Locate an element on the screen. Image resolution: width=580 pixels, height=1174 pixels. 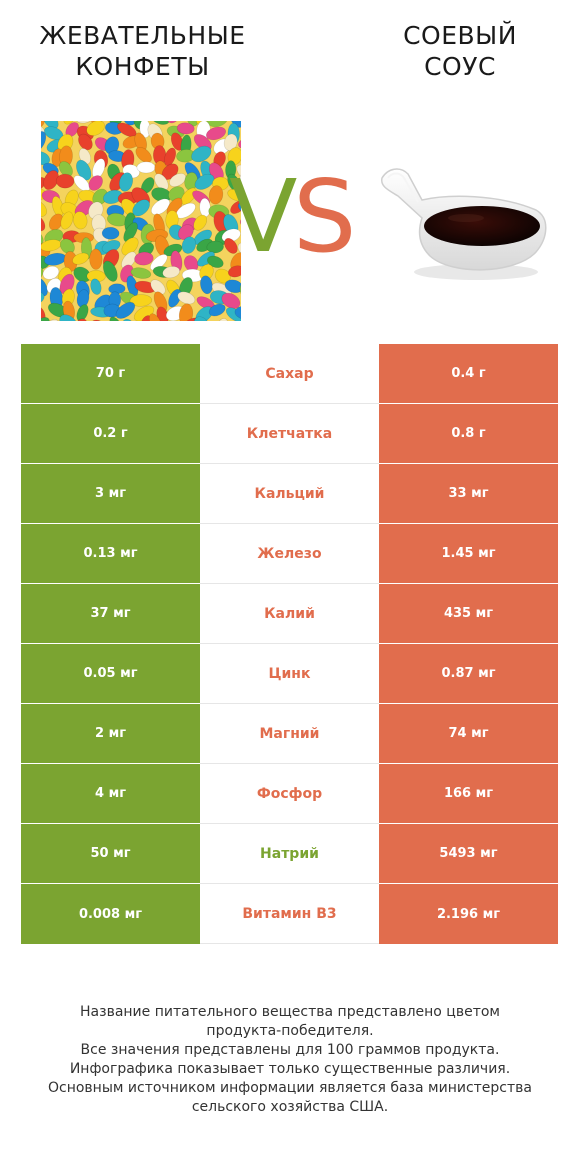
right-value-cell: 0.87 мг is located at coordinates (468, 674).